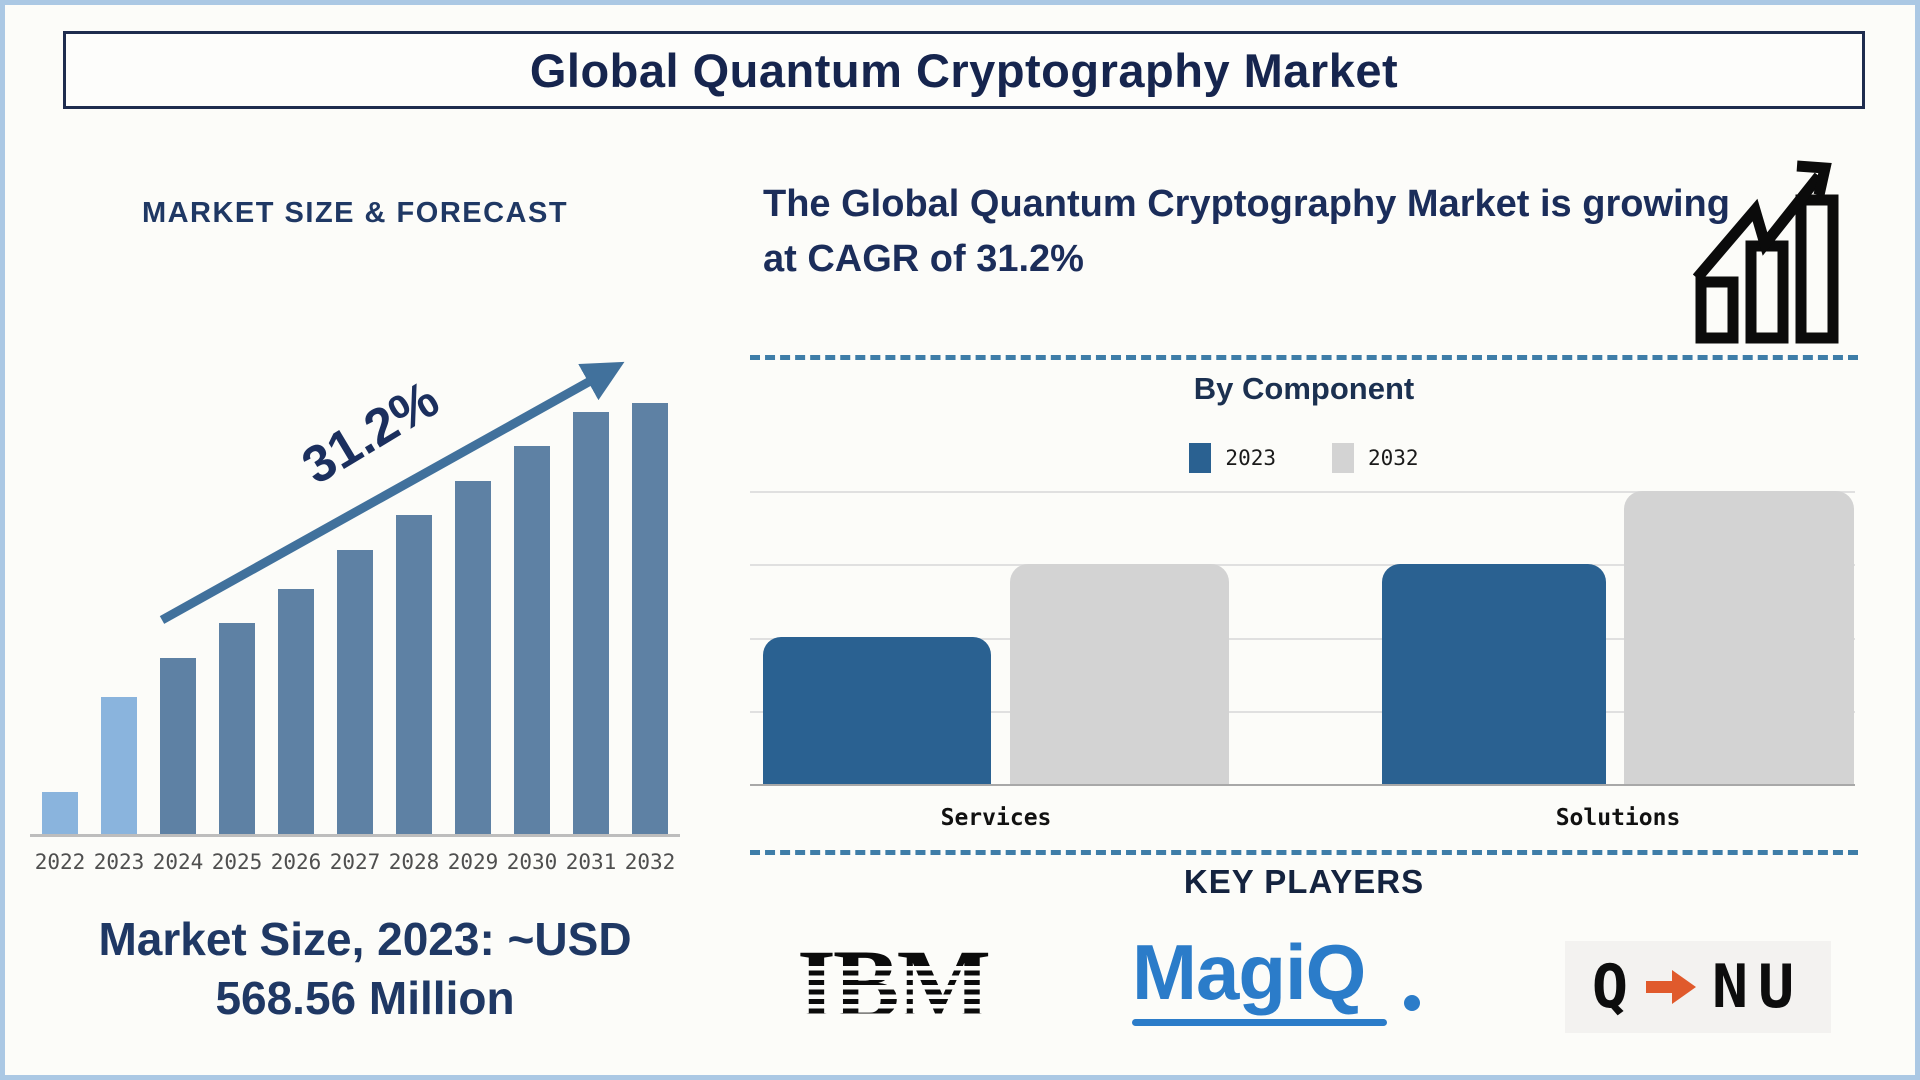 The image size is (1920, 1080). I want to click on qnu-logo-q: Q, so click(1614, 987).